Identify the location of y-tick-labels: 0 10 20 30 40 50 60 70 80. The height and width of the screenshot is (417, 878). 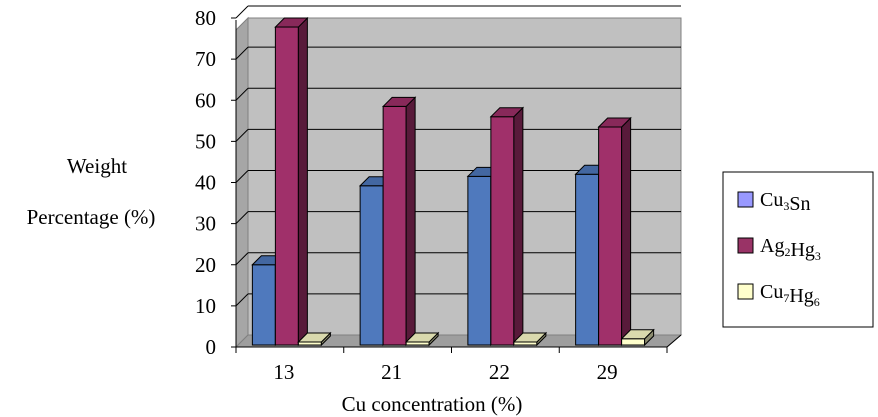
(205, 182).